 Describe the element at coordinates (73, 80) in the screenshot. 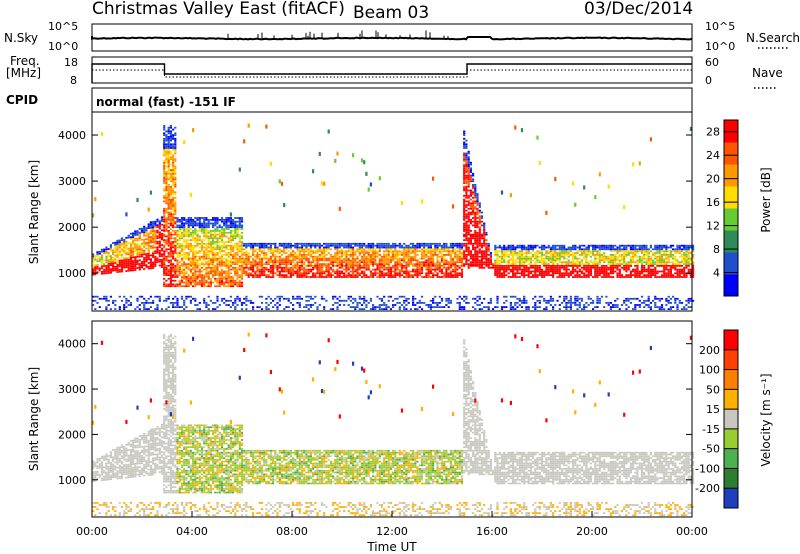

I see `freq-tick-bottom: 8` at that location.